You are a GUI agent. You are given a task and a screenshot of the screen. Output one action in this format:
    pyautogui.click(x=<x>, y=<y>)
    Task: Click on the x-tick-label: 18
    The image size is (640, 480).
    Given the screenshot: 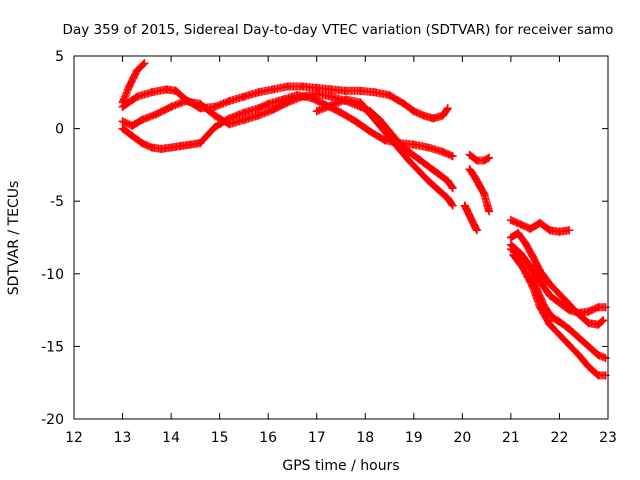 What is the action you would take?
    pyautogui.click(x=365, y=438)
    